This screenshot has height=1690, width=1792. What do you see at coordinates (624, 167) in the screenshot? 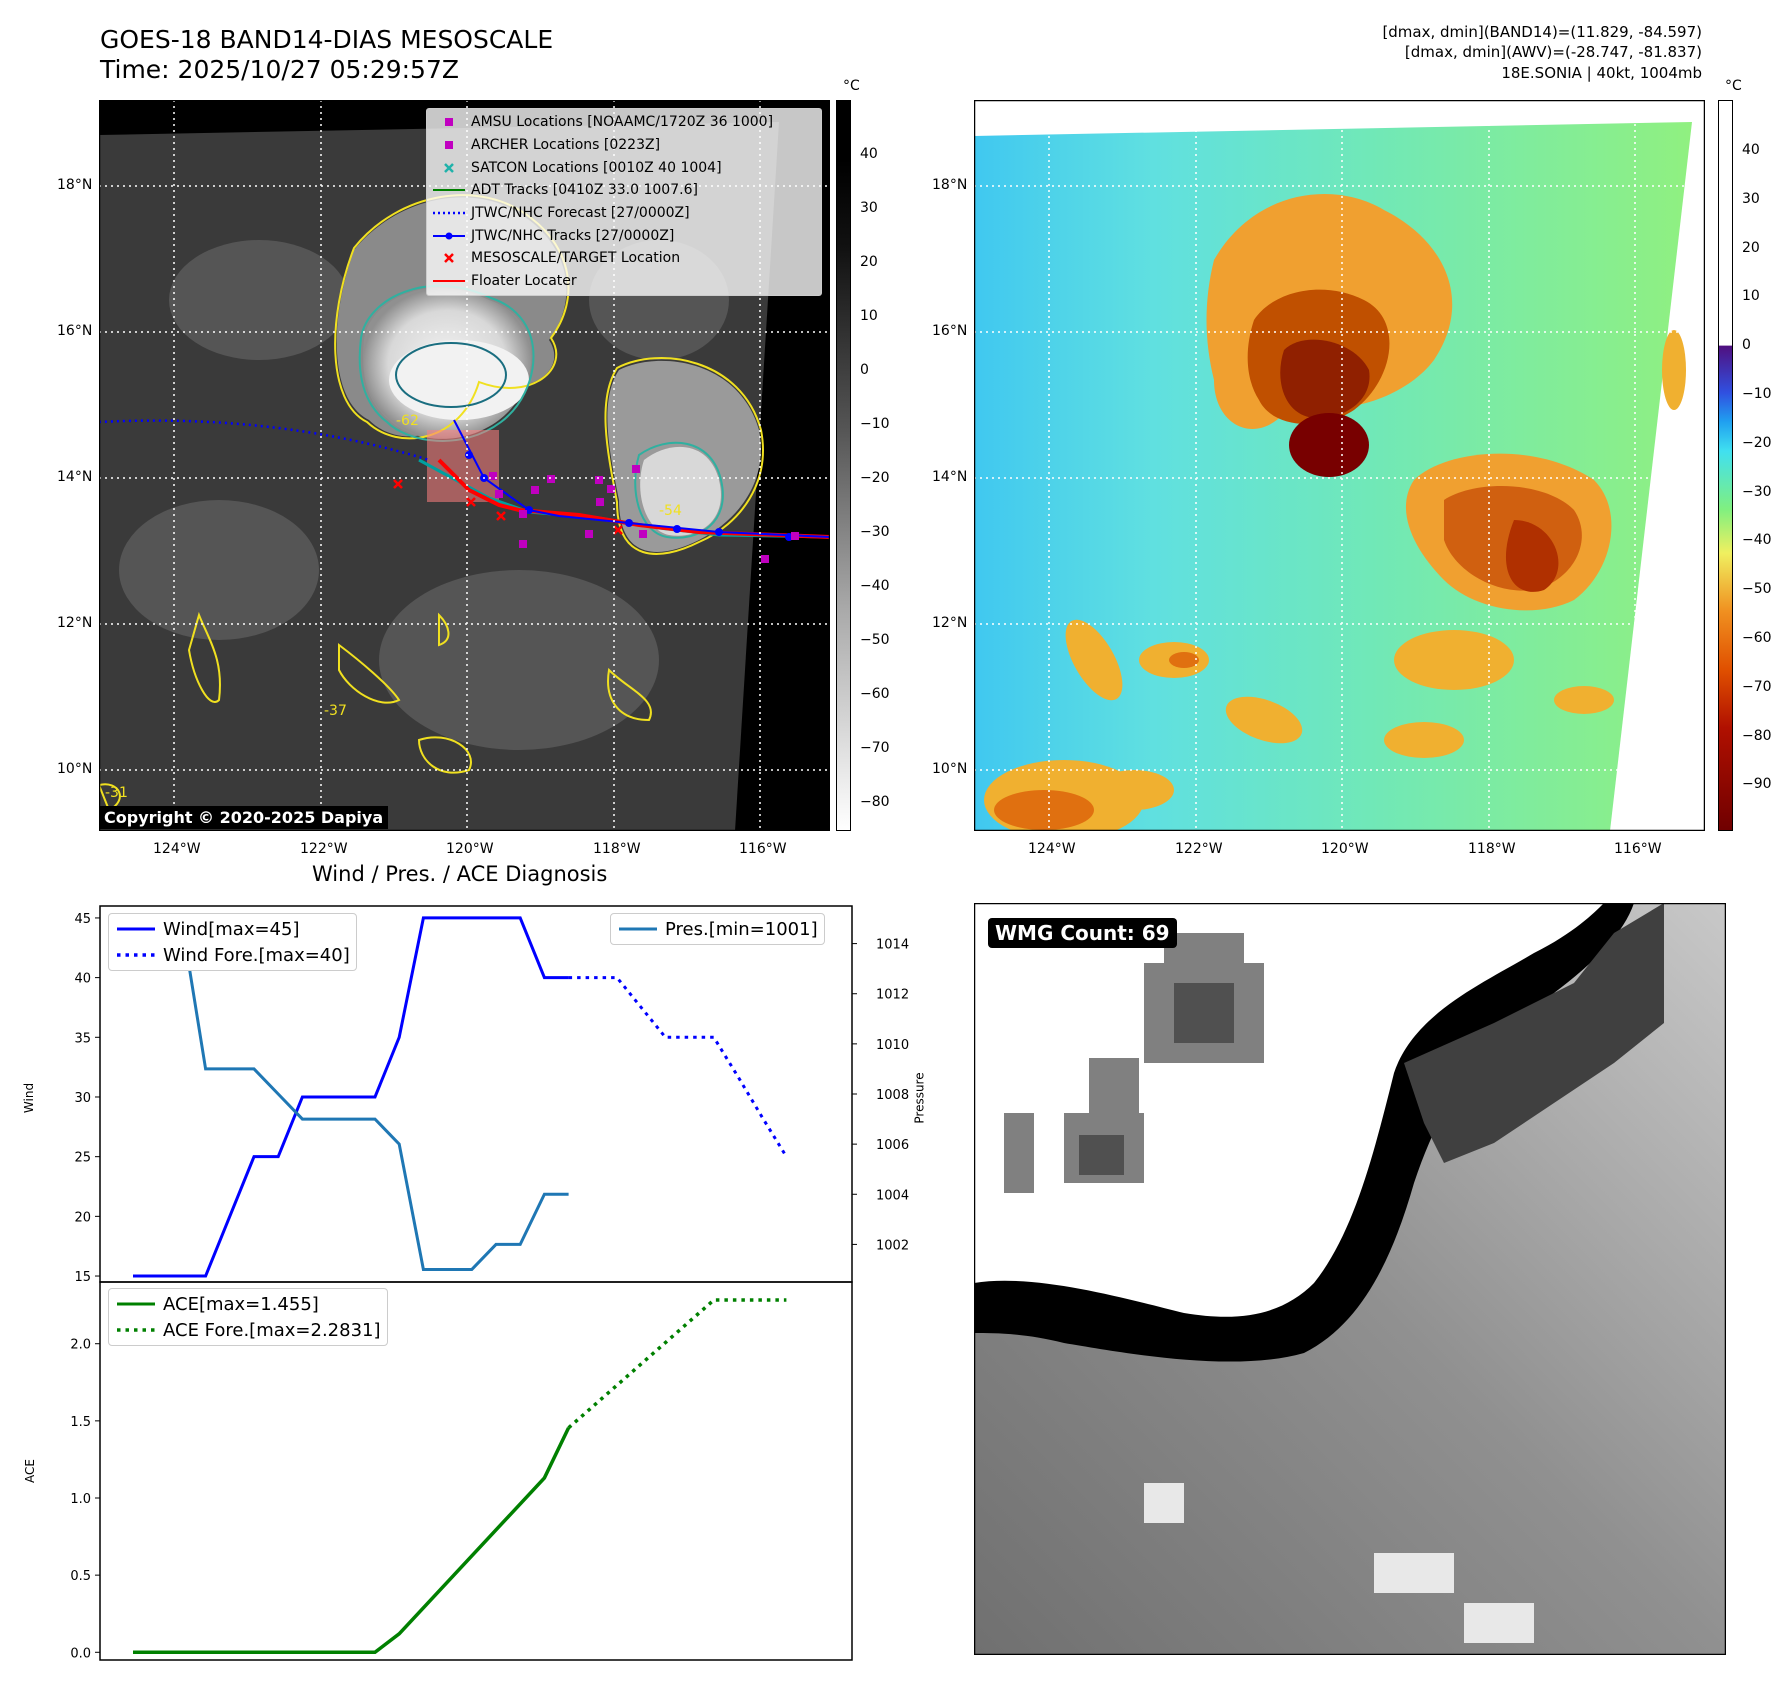
I see `legend-item: SATCON Locations [0010Z 40 1004]` at bounding box center [624, 167].